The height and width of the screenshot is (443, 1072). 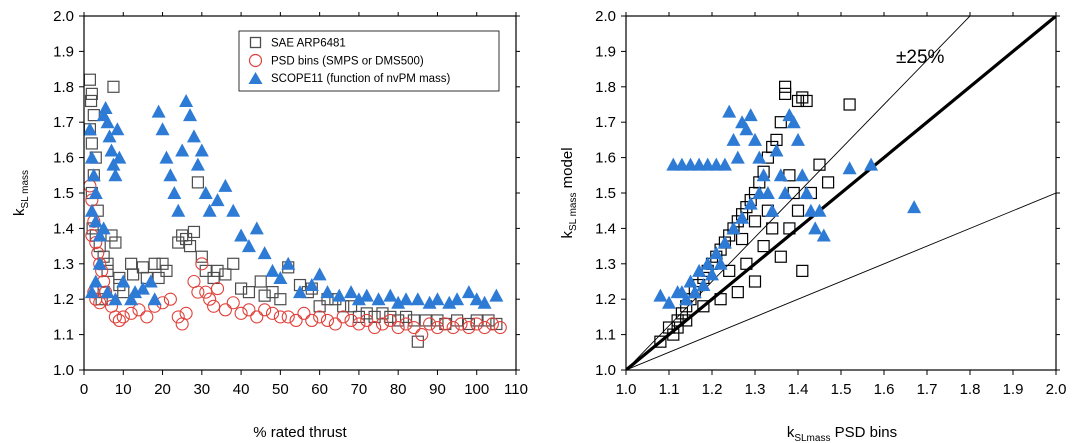 I want to click on left-x-tick-label: 0, so click(x=84, y=389).